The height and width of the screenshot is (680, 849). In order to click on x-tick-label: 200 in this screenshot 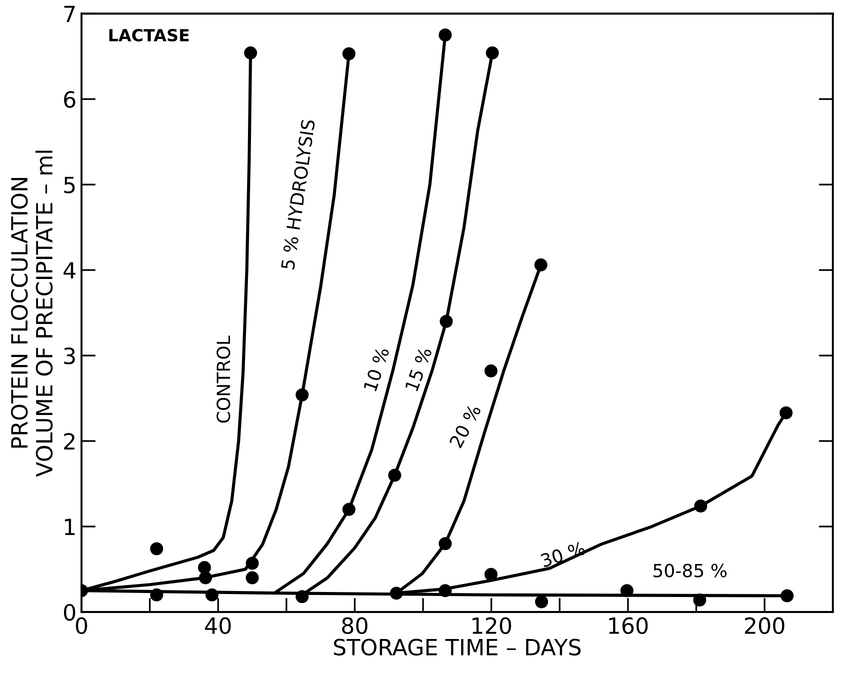, I will do `click(764, 625)`.